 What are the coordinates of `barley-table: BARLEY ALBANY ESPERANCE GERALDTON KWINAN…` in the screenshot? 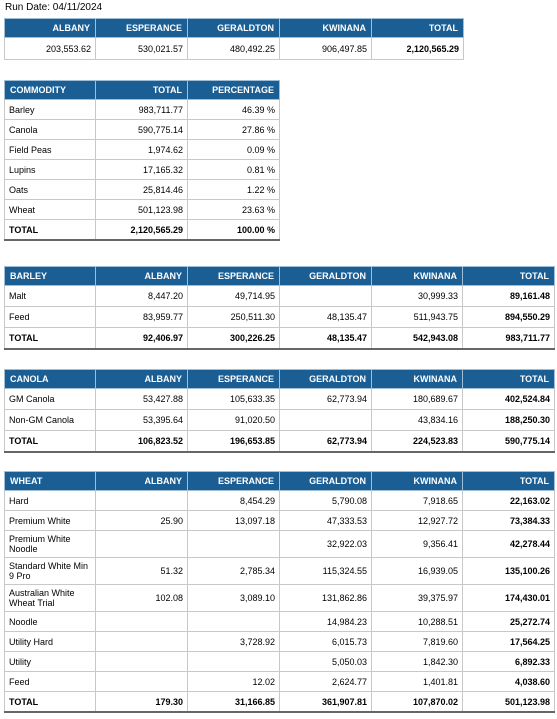 It's located at (279, 308).